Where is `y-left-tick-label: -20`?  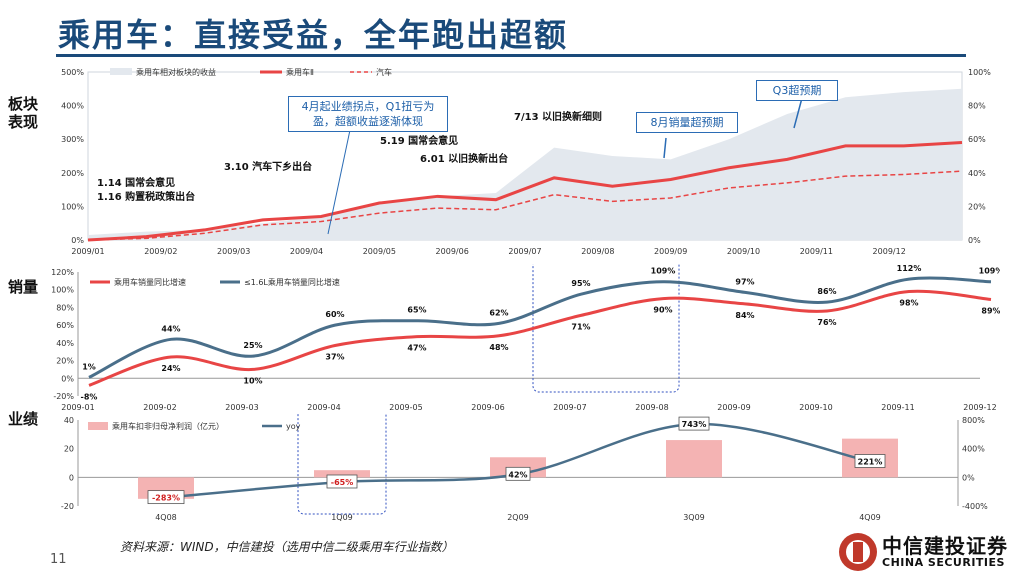
y-left-tick-label: -20 is located at coordinates (67, 506).